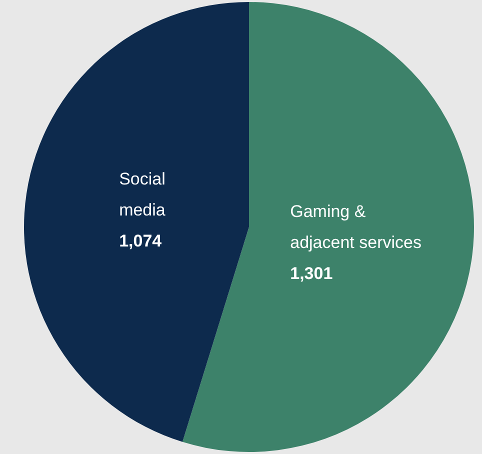 This screenshot has width=482, height=454. I want to click on slice-label: Gaming & adjacent services, so click(356, 227).